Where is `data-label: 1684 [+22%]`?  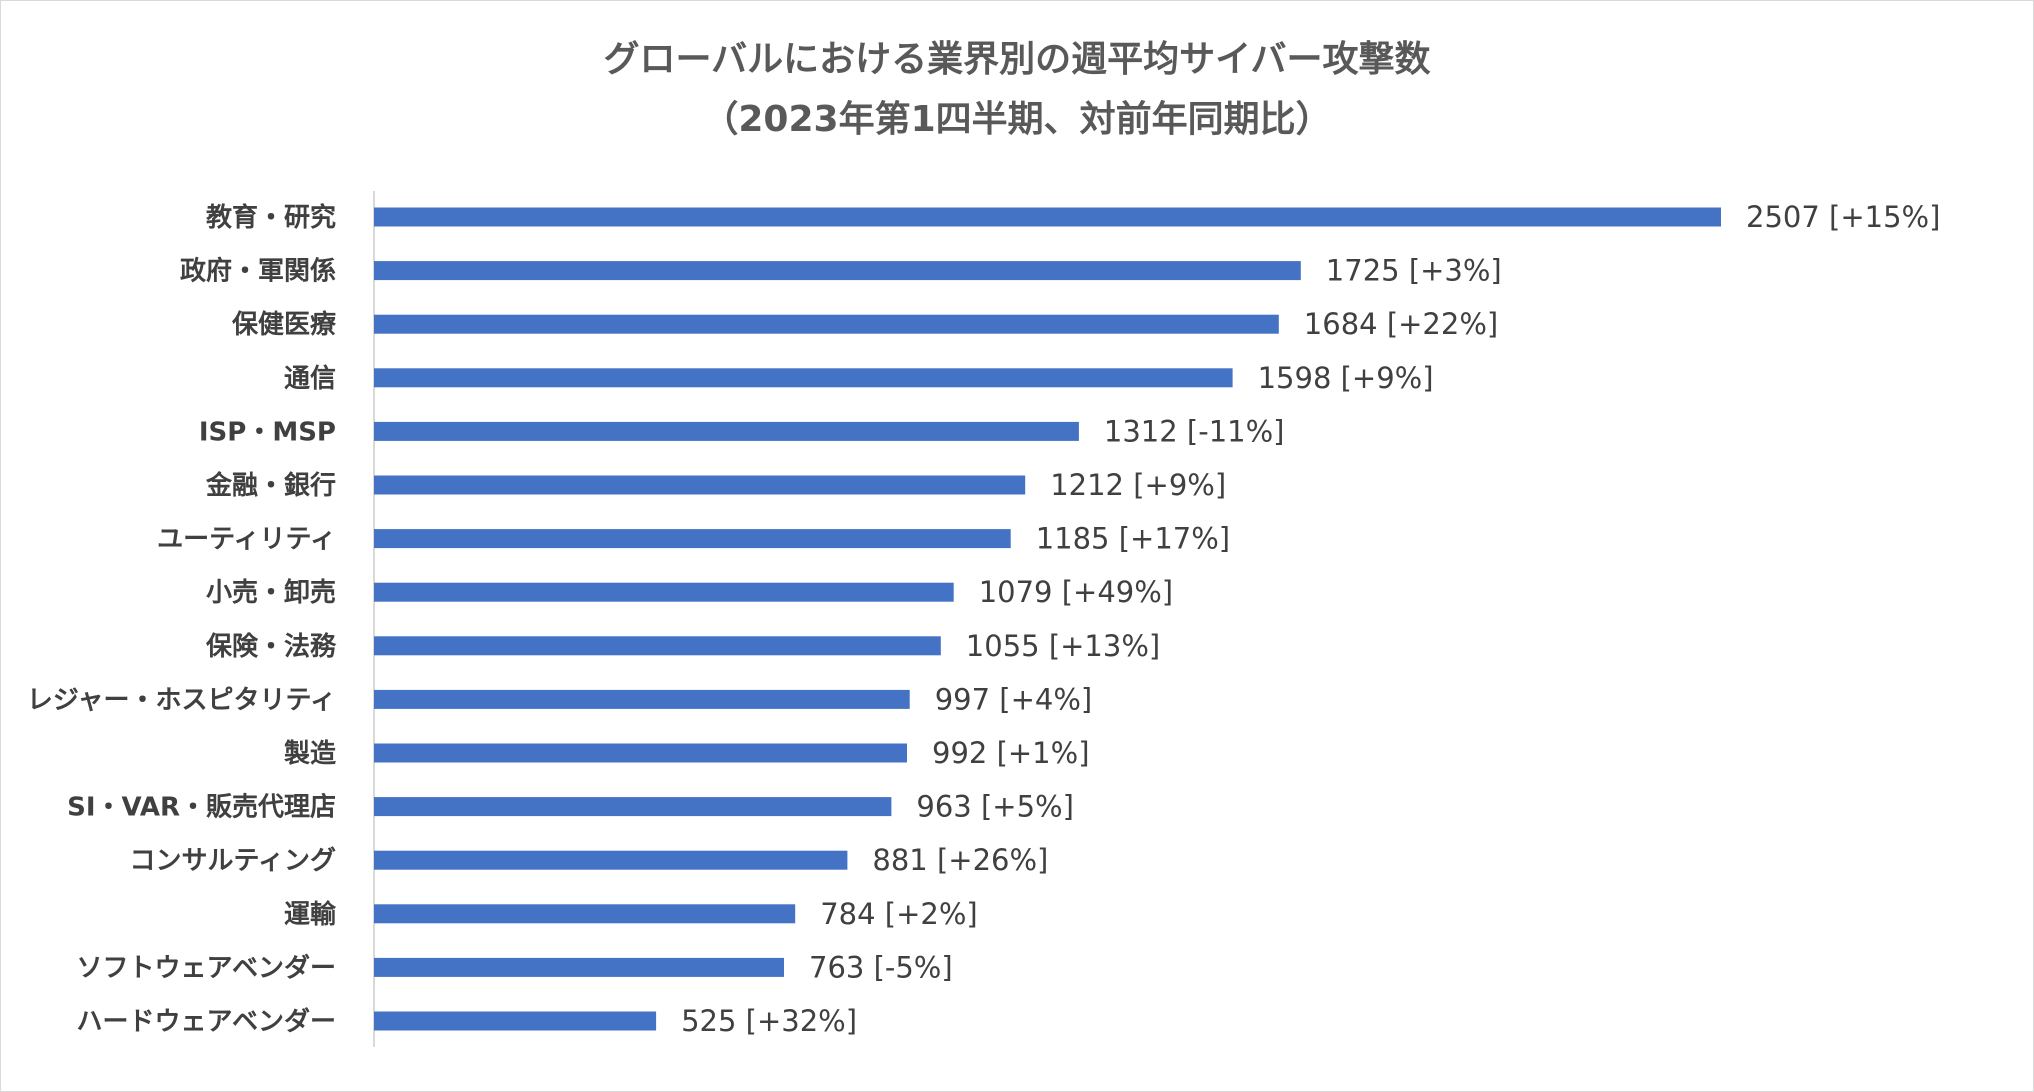 data-label: 1684 [+22%] is located at coordinates (1401, 324).